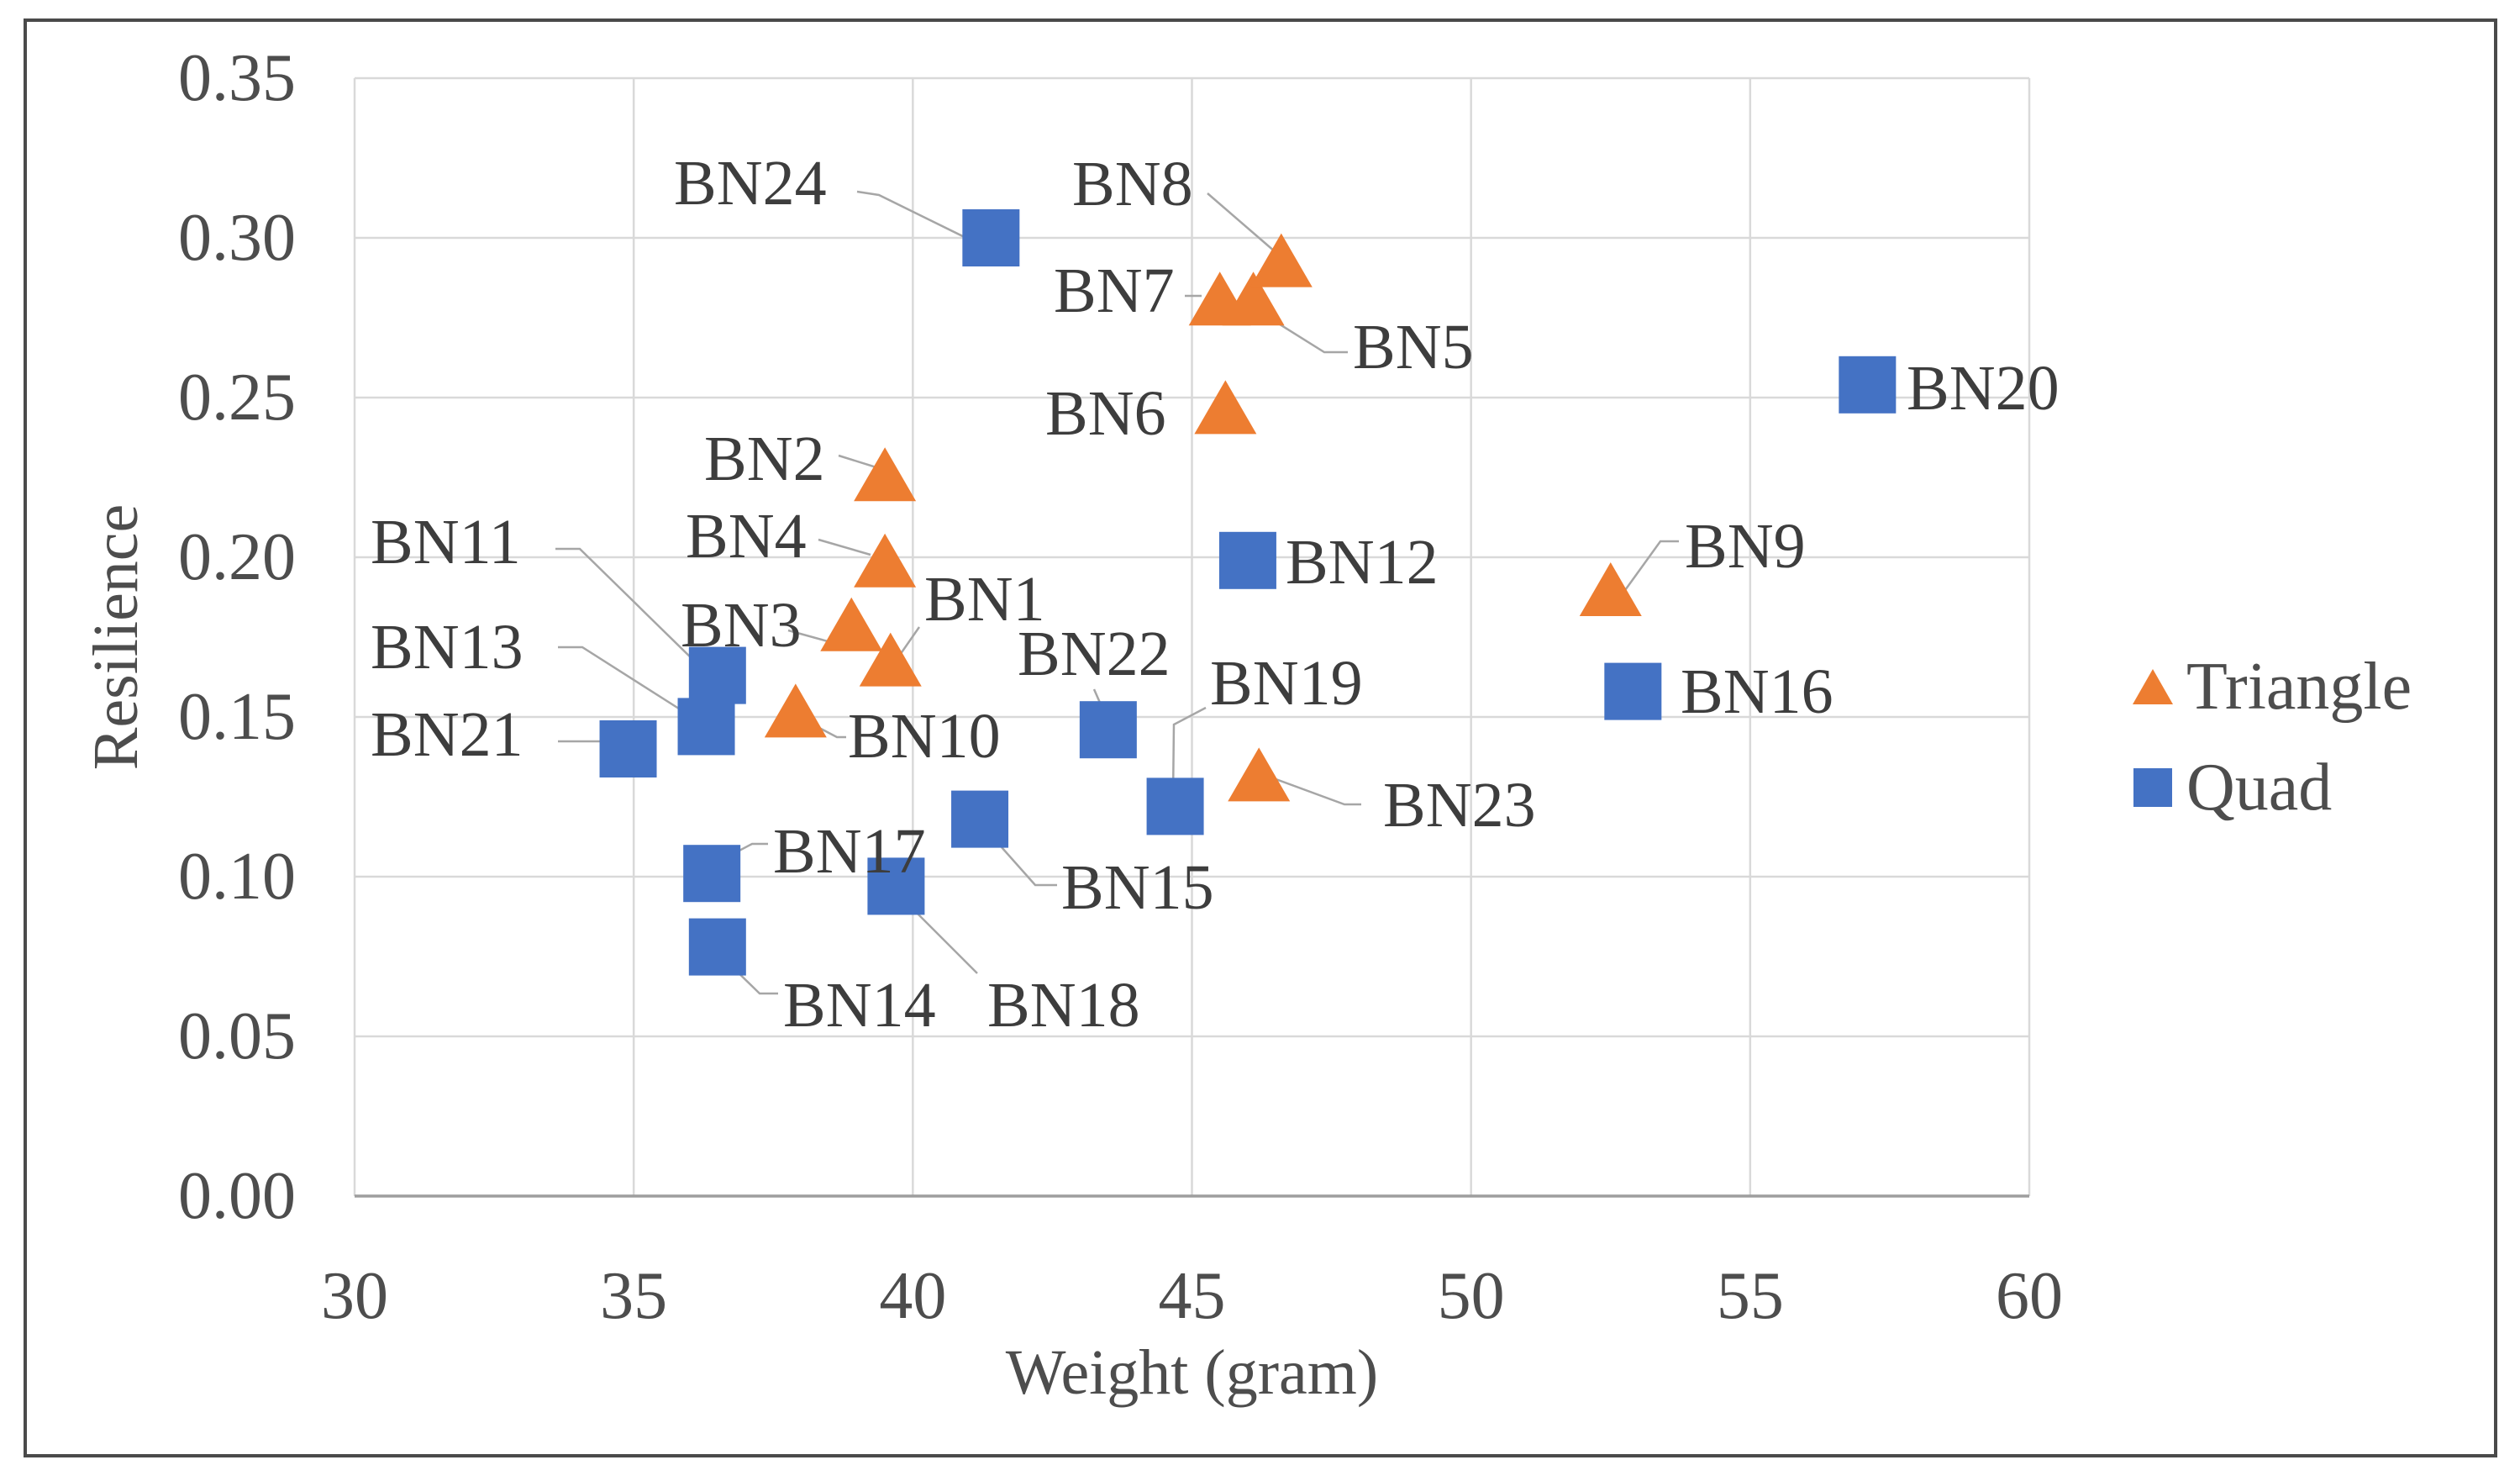 The width and height of the screenshot is (2520, 1481). I want to click on leader-line-bn13, so click(625, 682).